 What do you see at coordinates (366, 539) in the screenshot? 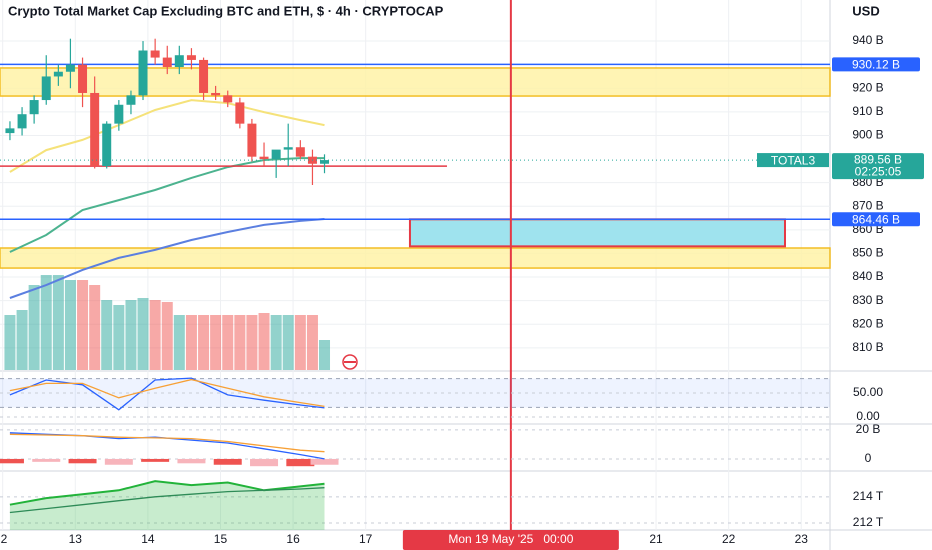
I see `x-tick-label: 17` at bounding box center [366, 539].